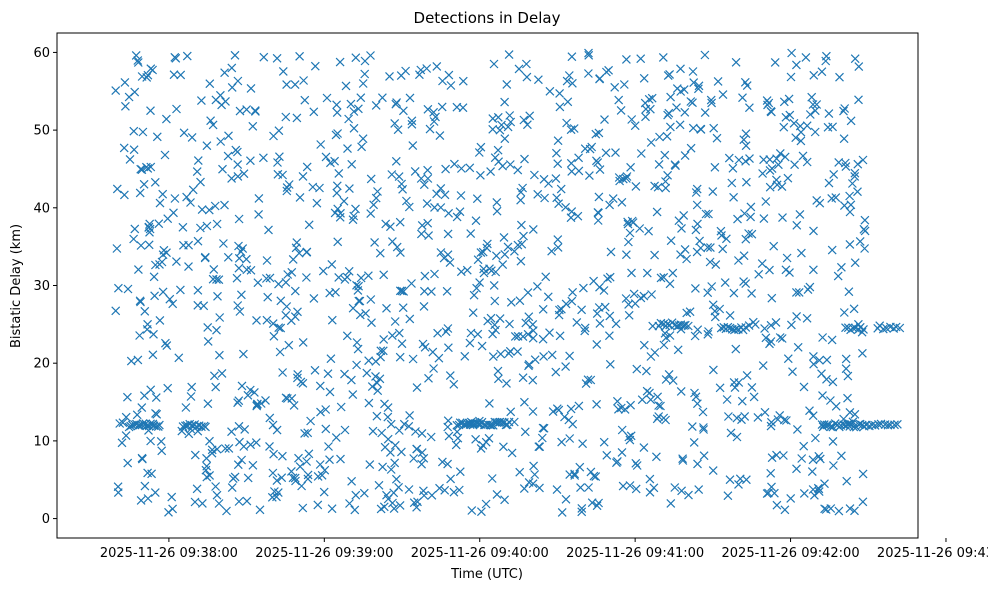 The width and height of the screenshot is (988, 590). Describe the element at coordinates (324, 553) in the screenshot. I see `x-tick-label: 2025-11-26 09:39:00` at that location.